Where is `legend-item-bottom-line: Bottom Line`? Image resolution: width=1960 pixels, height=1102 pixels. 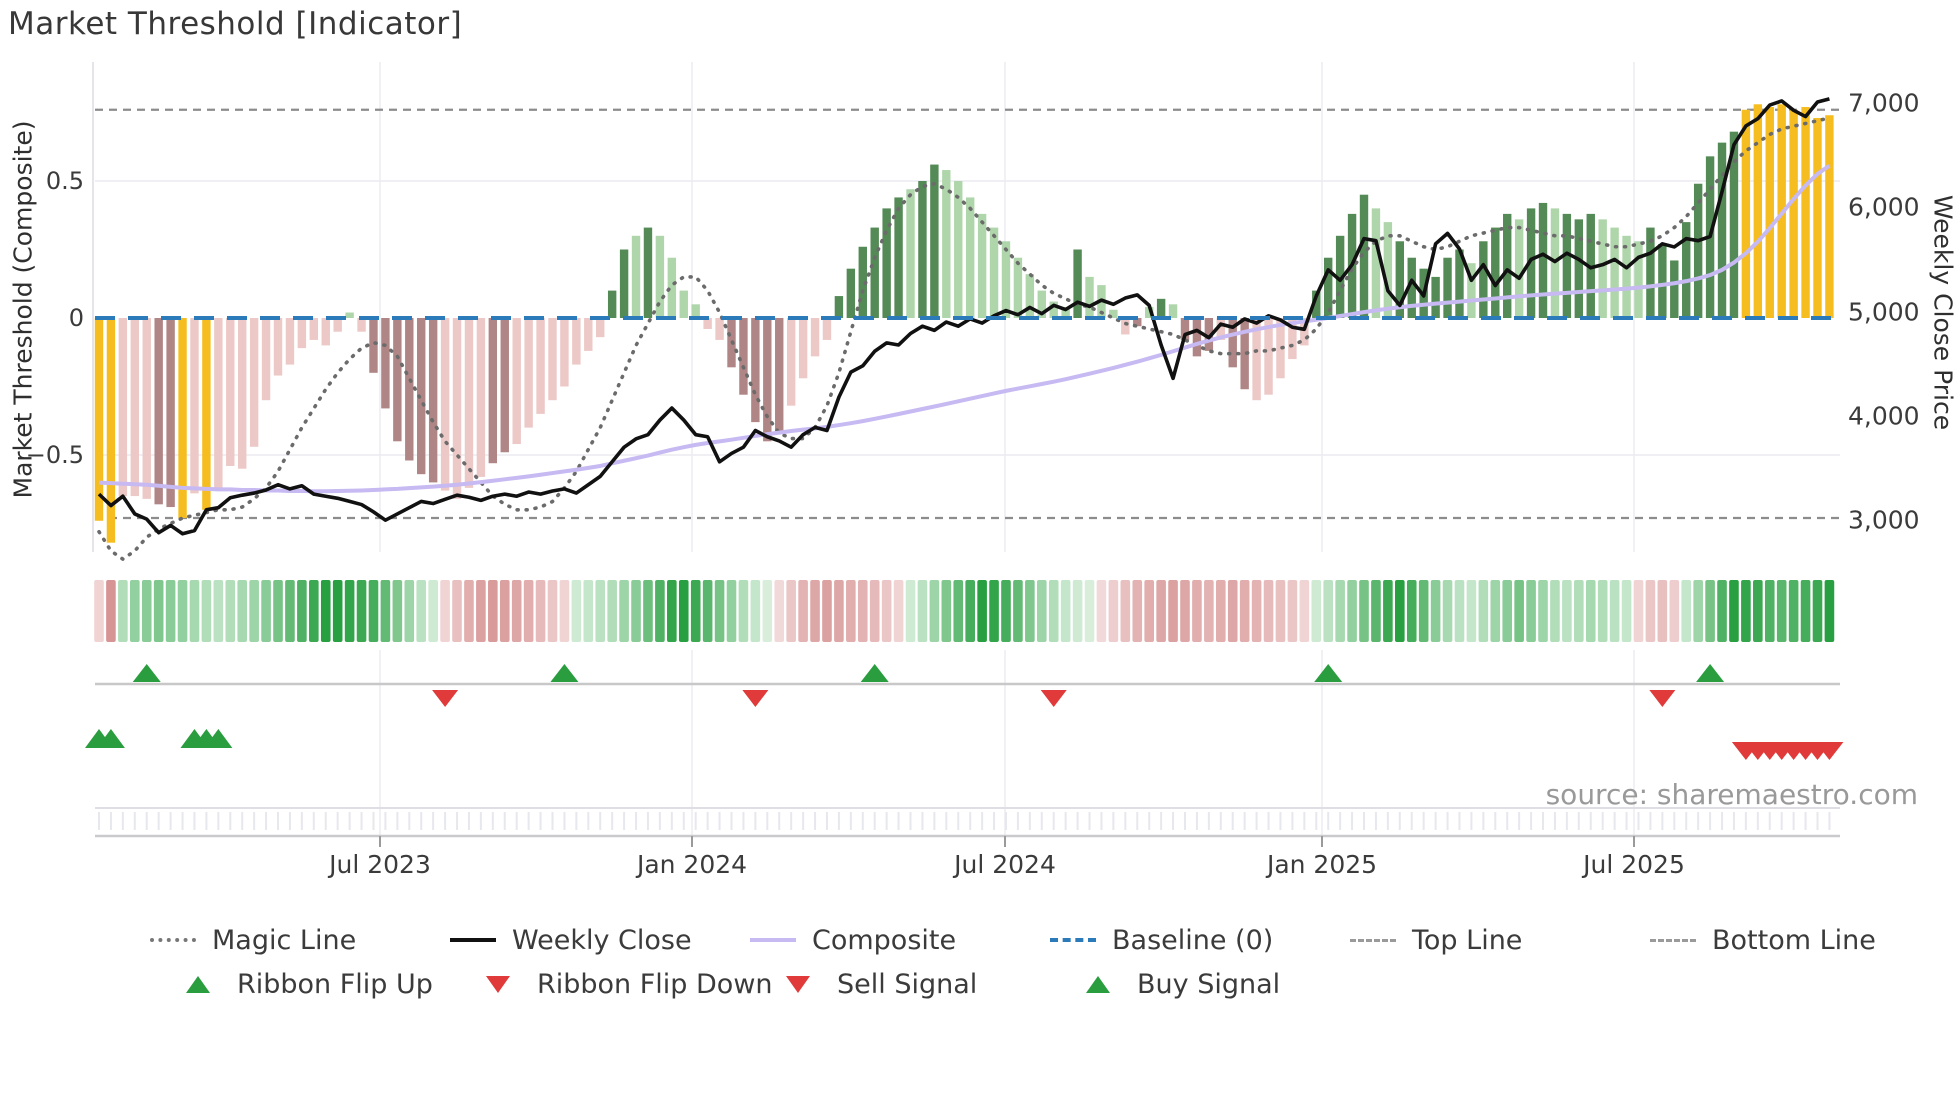
legend-item-bottom-line: Bottom Line is located at coordinates (1800, 940).